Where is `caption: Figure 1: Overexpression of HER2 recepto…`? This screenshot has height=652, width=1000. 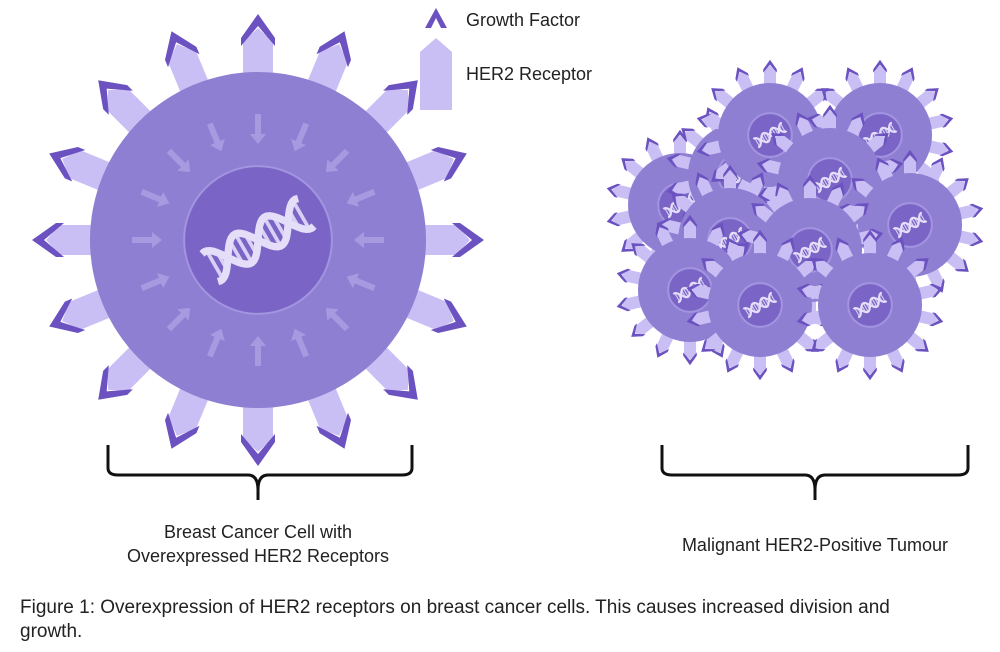 caption: Figure 1: Overexpression of HER2 recepto… is located at coordinates (455, 619).